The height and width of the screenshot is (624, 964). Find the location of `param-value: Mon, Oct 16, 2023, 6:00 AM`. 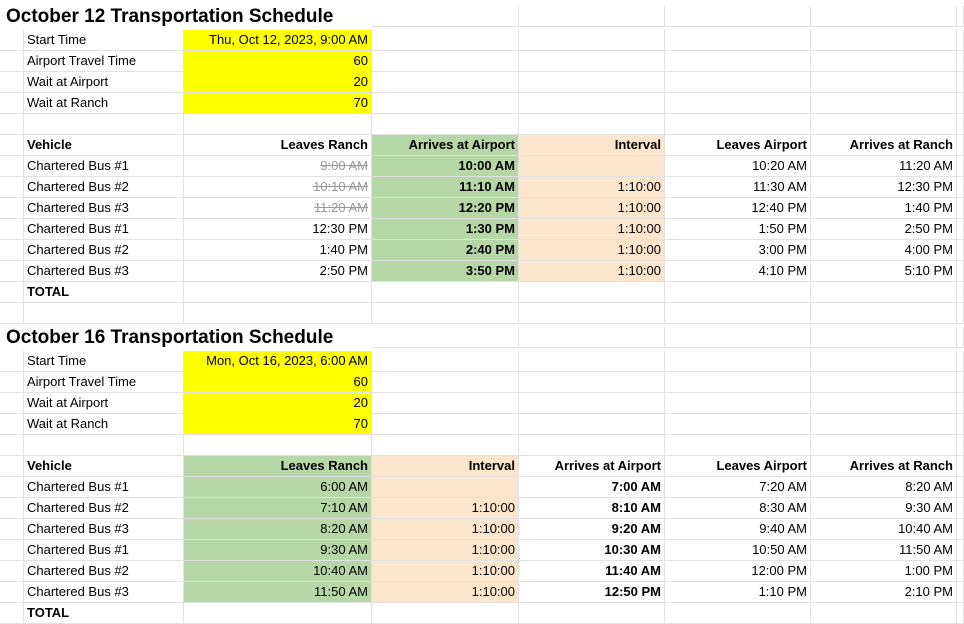

param-value: Mon, Oct 16, 2023, 6:00 AM is located at coordinates (278, 361).